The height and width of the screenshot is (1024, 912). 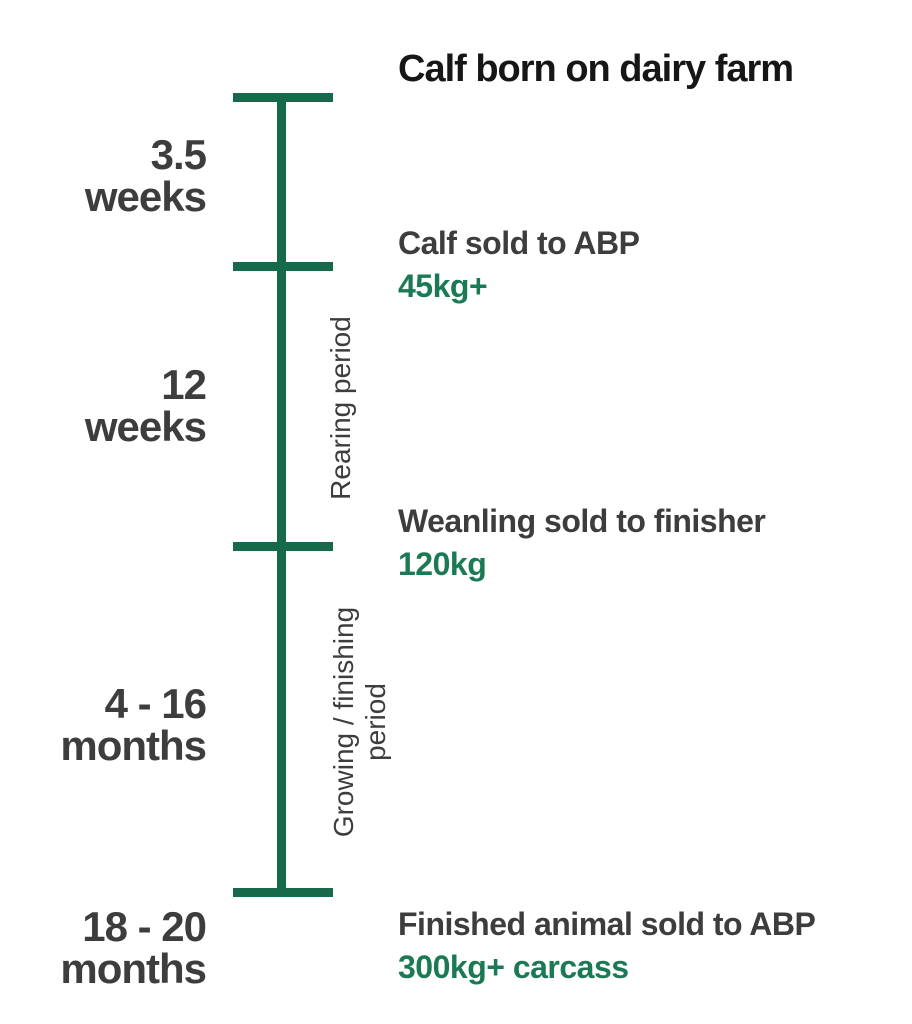 What do you see at coordinates (513, 967) in the screenshot?
I see `event-weight-value: 300kg+ carcass` at bounding box center [513, 967].